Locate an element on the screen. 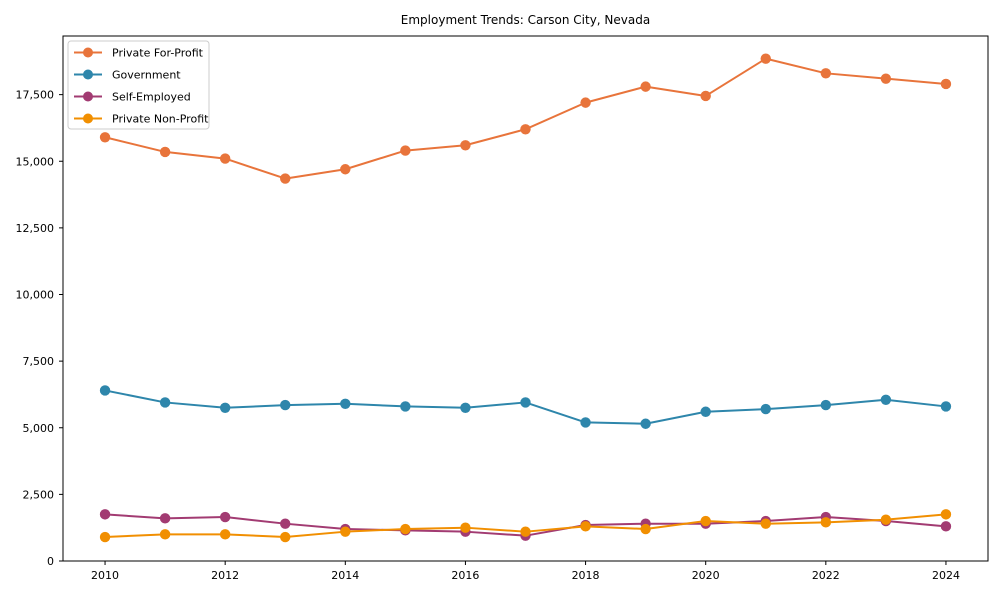 Image resolution: width=1000 pixels, height=600 pixels. x-tick-label: 2012 is located at coordinates (225, 575).